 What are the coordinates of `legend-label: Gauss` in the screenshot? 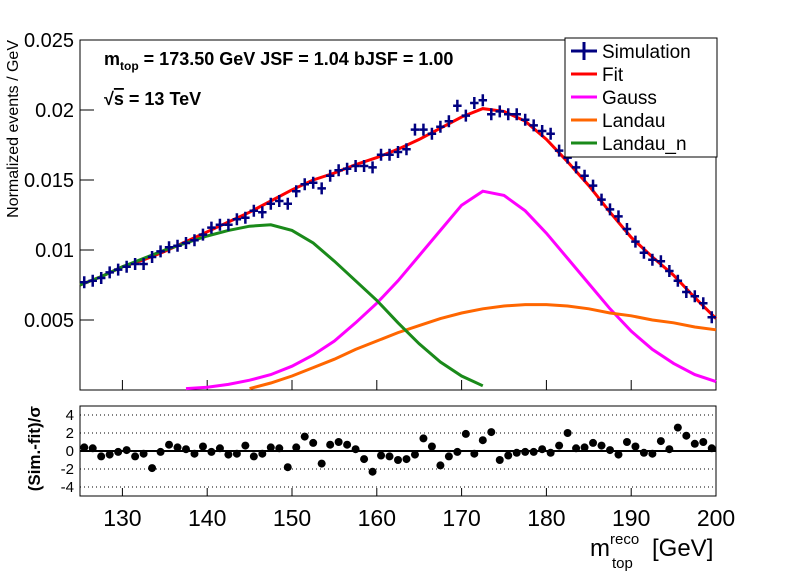 It's located at (629, 98).